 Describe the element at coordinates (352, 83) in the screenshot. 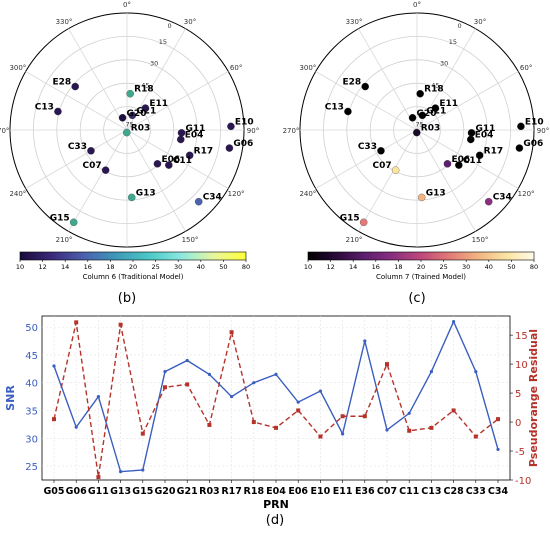

I see `satellite-label: E28` at that location.